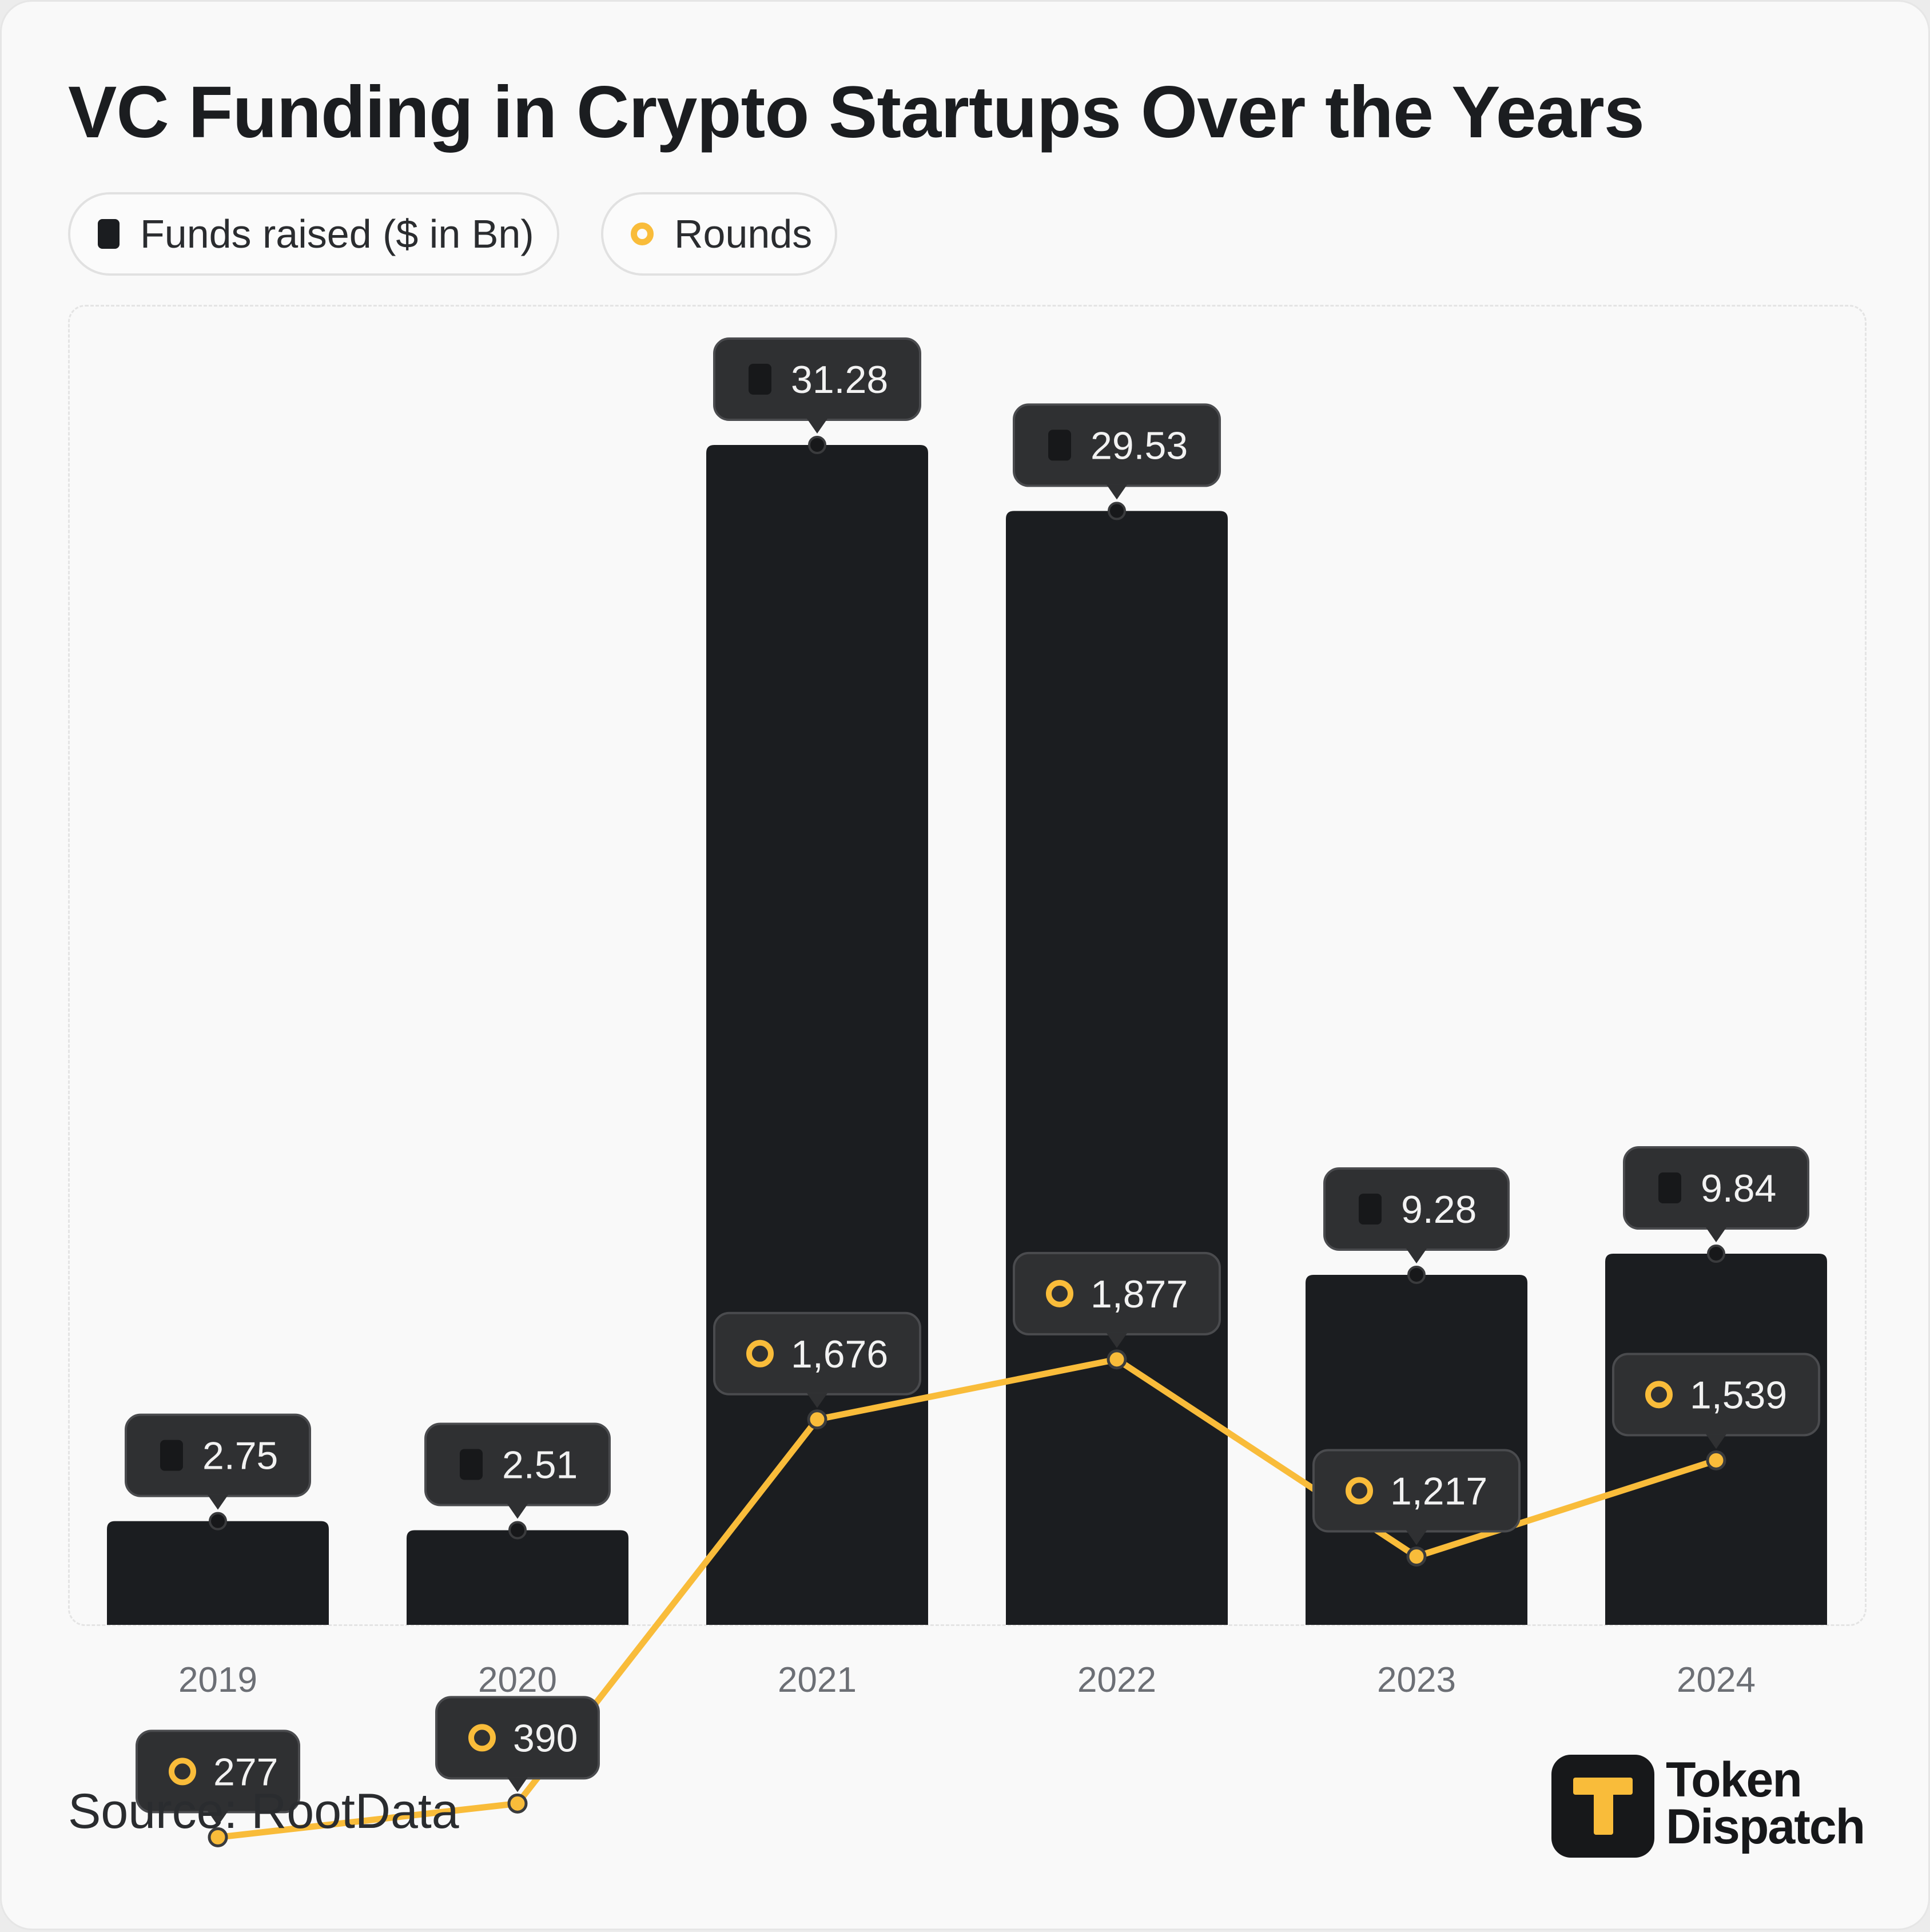  What do you see at coordinates (337, 234) in the screenshot?
I see `legend-funds-label: Funds raised ($ in Bn)` at bounding box center [337, 234].